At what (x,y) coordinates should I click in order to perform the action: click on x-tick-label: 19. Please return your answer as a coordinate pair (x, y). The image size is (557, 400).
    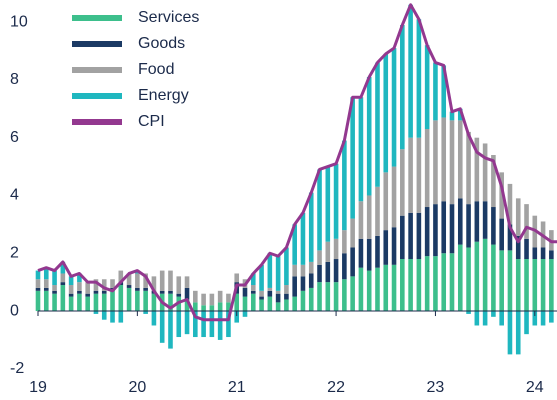
    Looking at the image, I should click on (38, 387).